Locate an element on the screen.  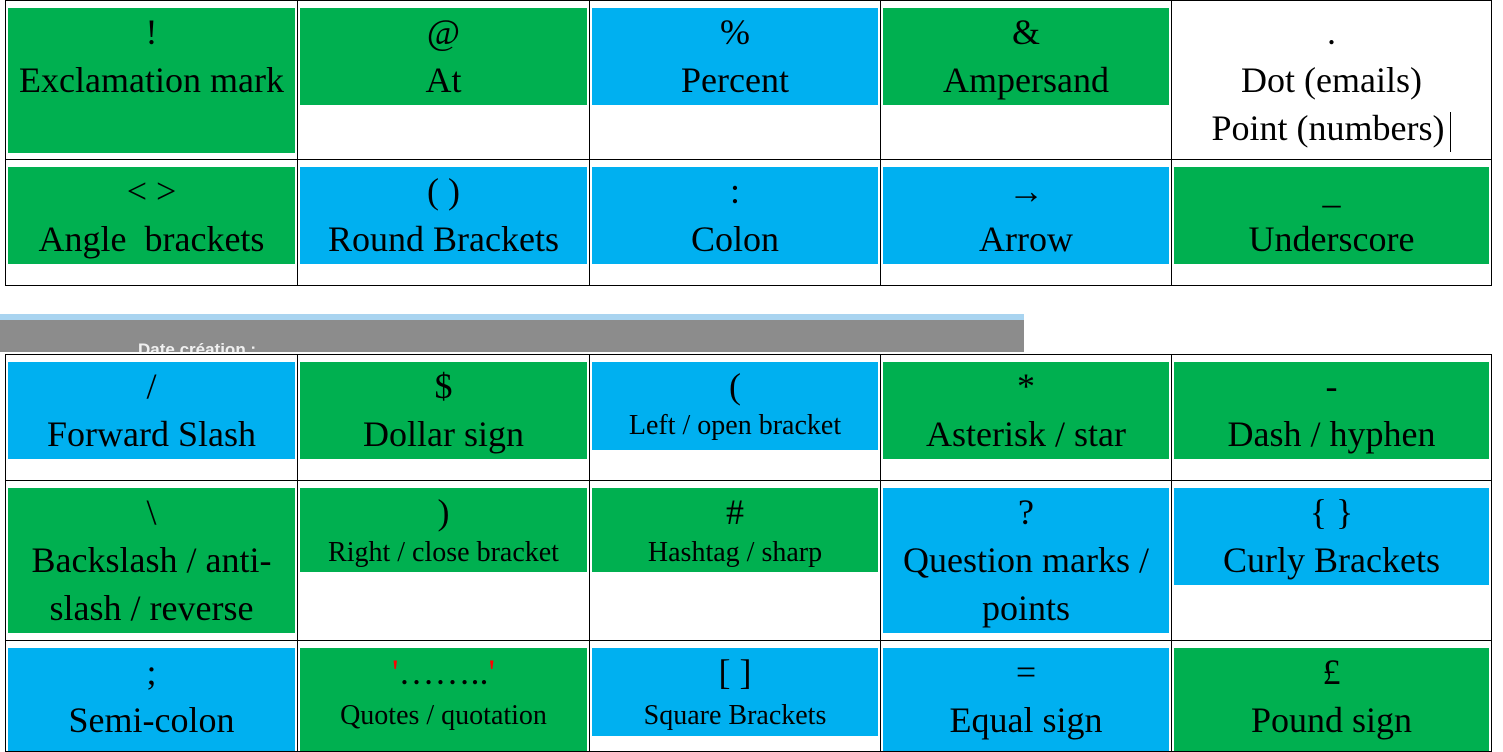
symbol-semicolon: ; is located at coordinates (151, 672).